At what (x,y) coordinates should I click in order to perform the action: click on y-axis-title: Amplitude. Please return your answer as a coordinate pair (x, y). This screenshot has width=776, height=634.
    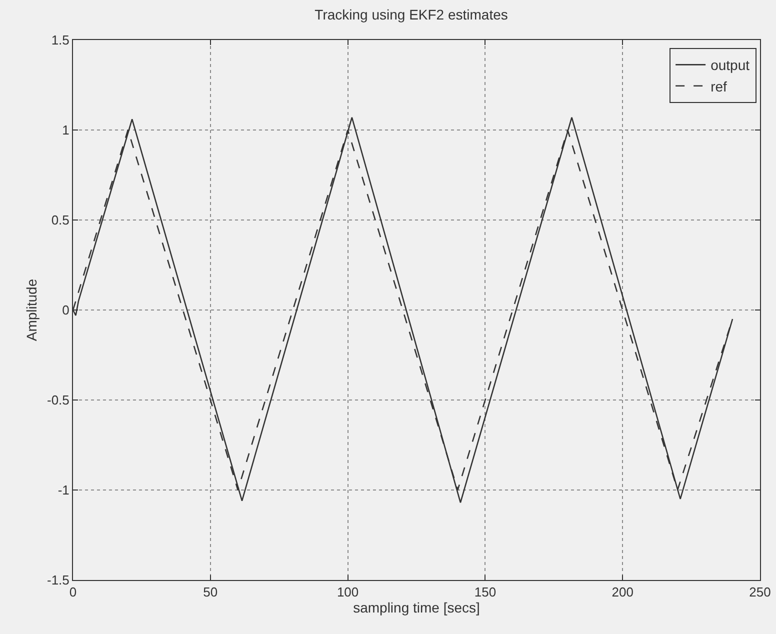
    Looking at the image, I should click on (32, 310).